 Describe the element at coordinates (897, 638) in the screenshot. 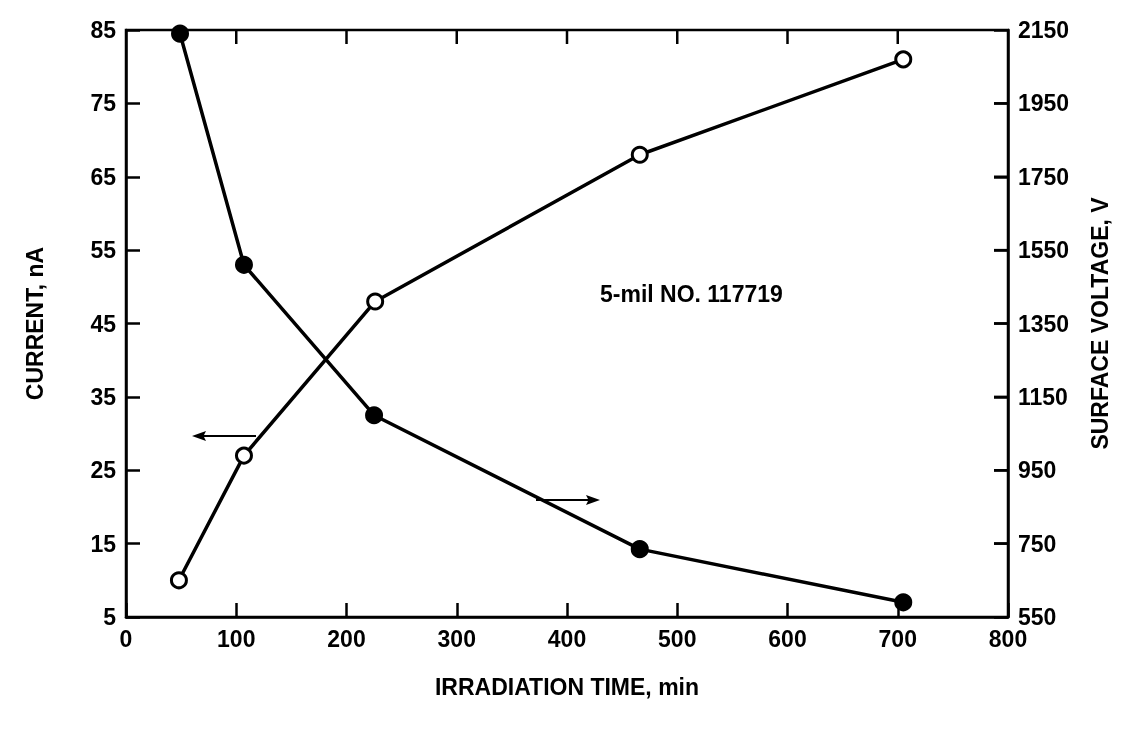

I see `x-tick-label: 700` at that location.